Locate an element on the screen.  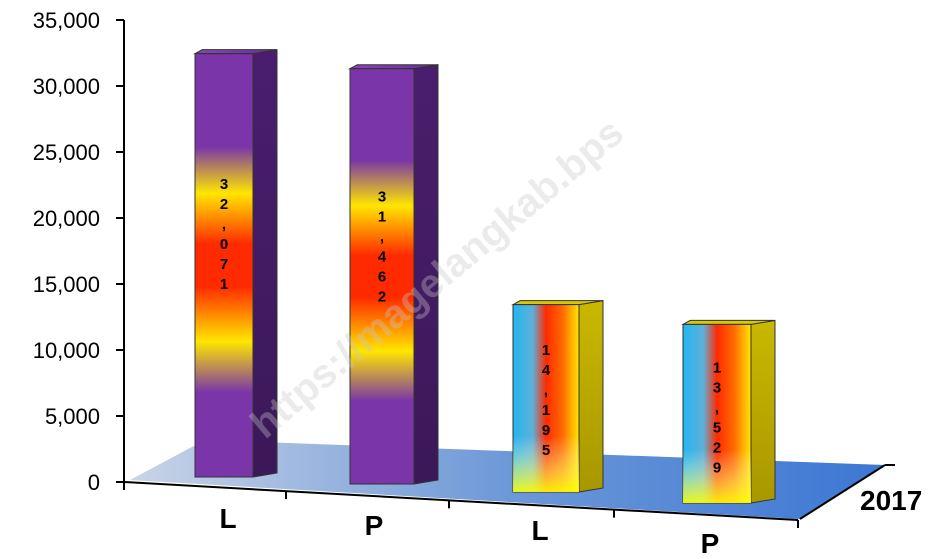
y-tick-label: 5,000 is located at coordinates (72, 416).